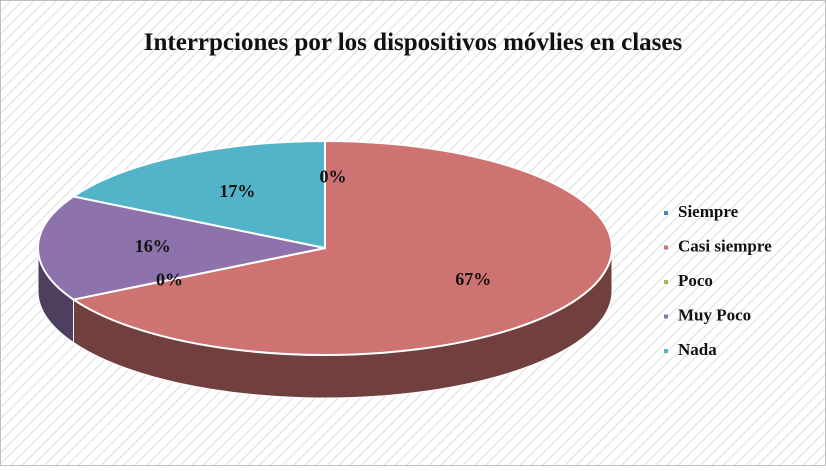 The width and height of the screenshot is (826, 471). I want to click on data-label: 16%, so click(153, 246).